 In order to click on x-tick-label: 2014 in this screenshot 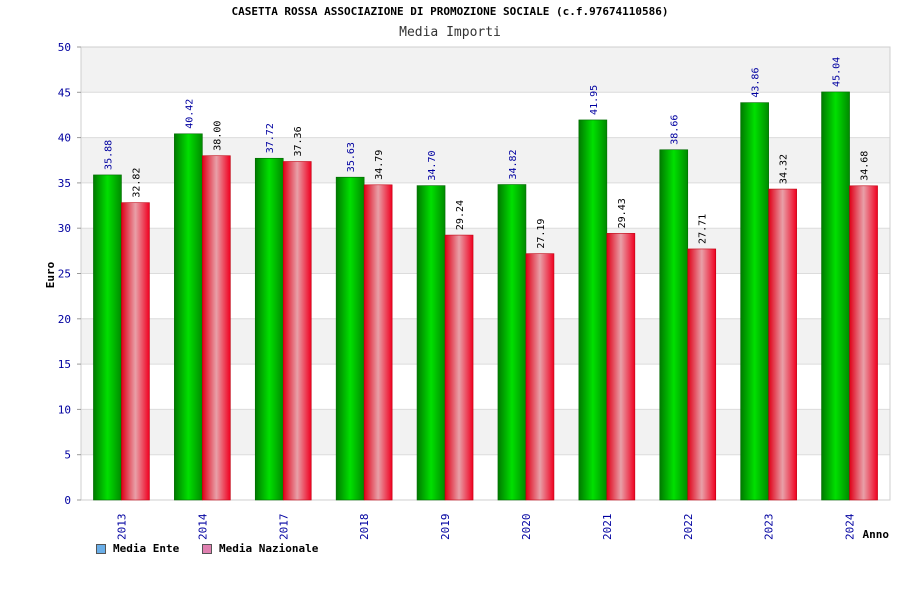, I will do `click(202, 526)`.